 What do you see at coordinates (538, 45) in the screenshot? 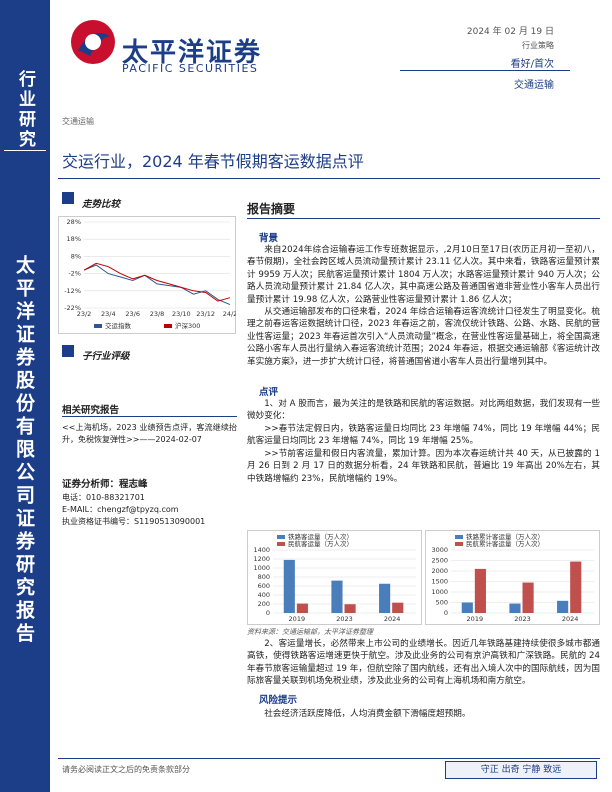
I see `report-type: 行业策略` at bounding box center [538, 45].